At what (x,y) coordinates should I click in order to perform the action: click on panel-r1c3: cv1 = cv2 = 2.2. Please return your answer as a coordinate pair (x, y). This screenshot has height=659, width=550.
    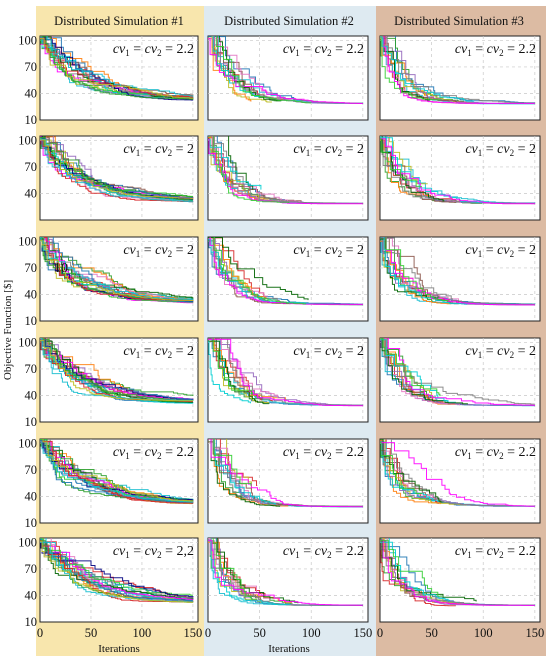
    Looking at the image, I should click on (460, 78).